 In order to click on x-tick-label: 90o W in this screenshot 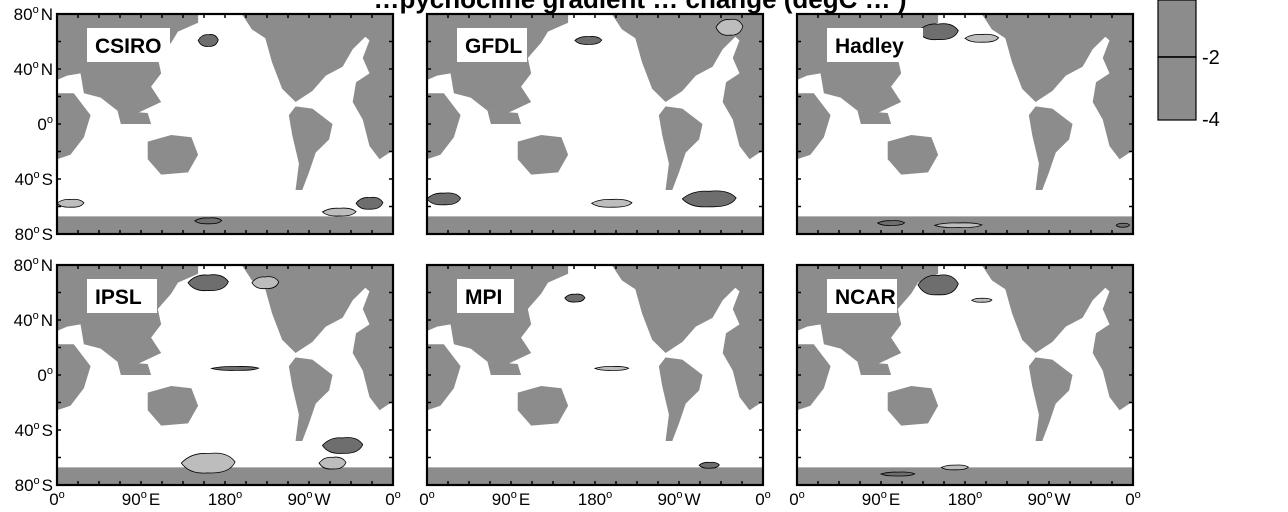, I will do `click(308, 499)`.